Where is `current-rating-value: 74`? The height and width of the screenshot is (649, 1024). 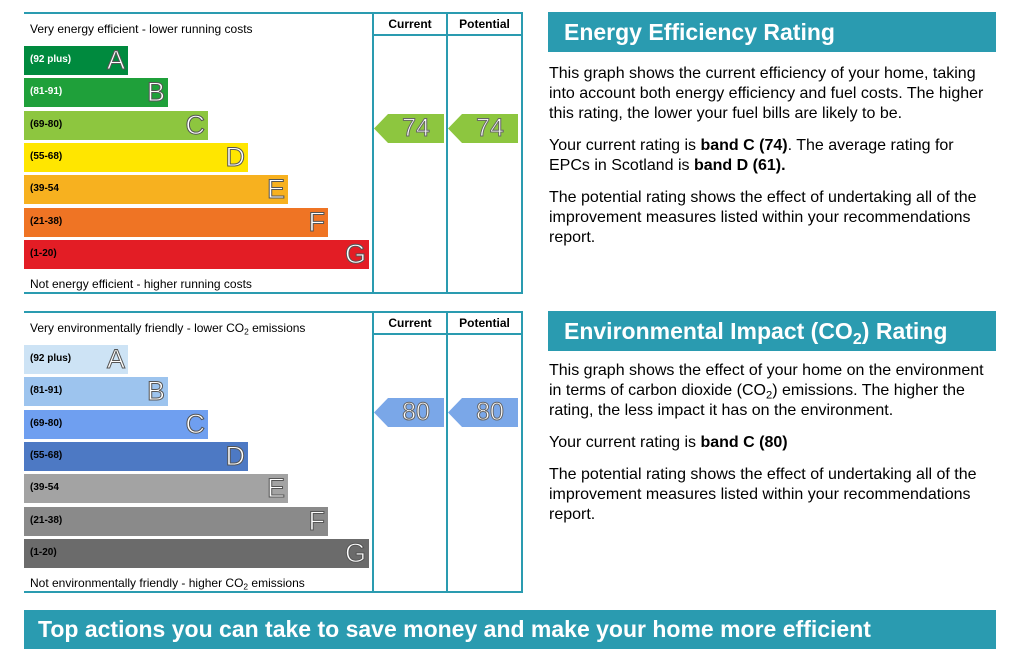
current-rating-value: 74 is located at coordinates (416, 128).